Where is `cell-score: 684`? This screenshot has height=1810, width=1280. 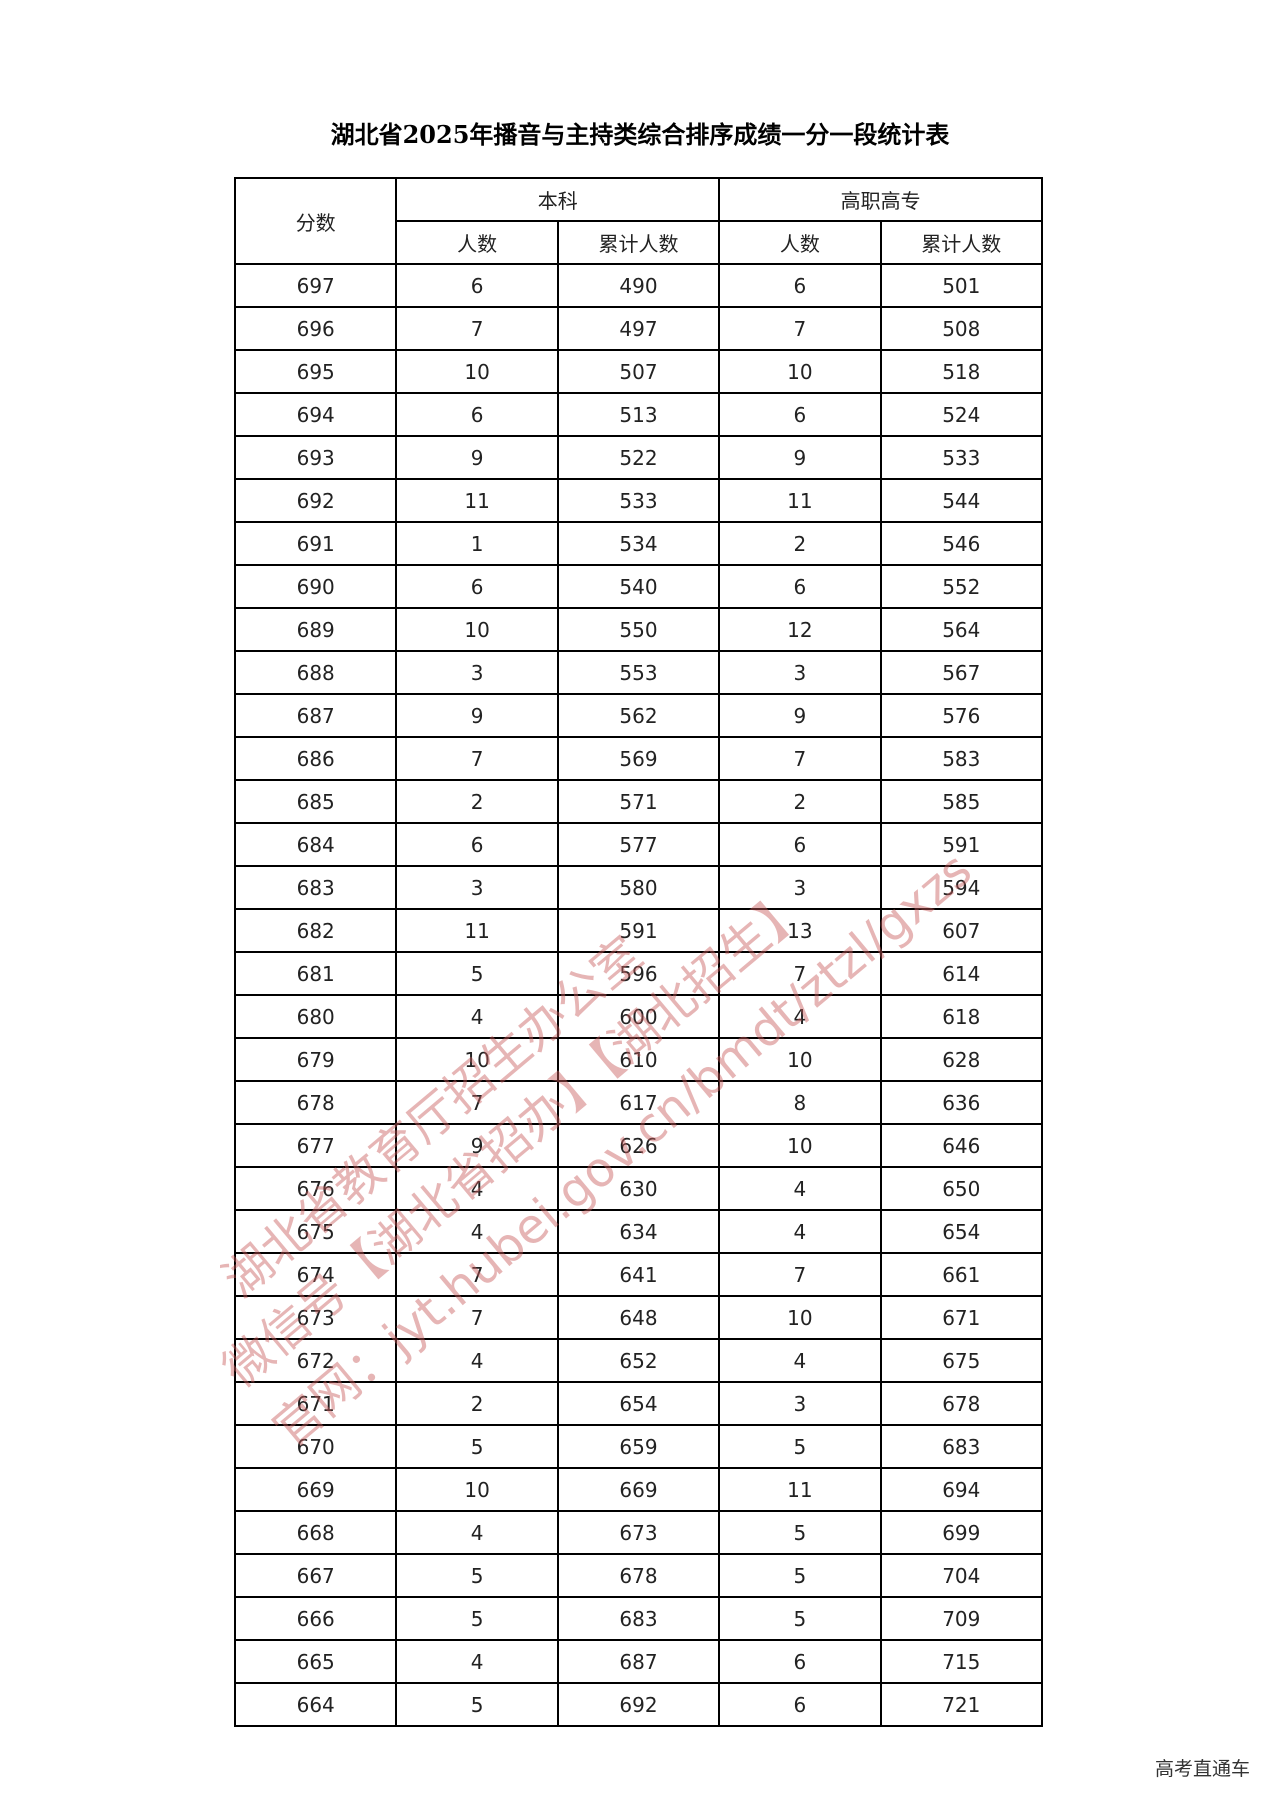
cell-score: 684 is located at coordinates (315, 844).